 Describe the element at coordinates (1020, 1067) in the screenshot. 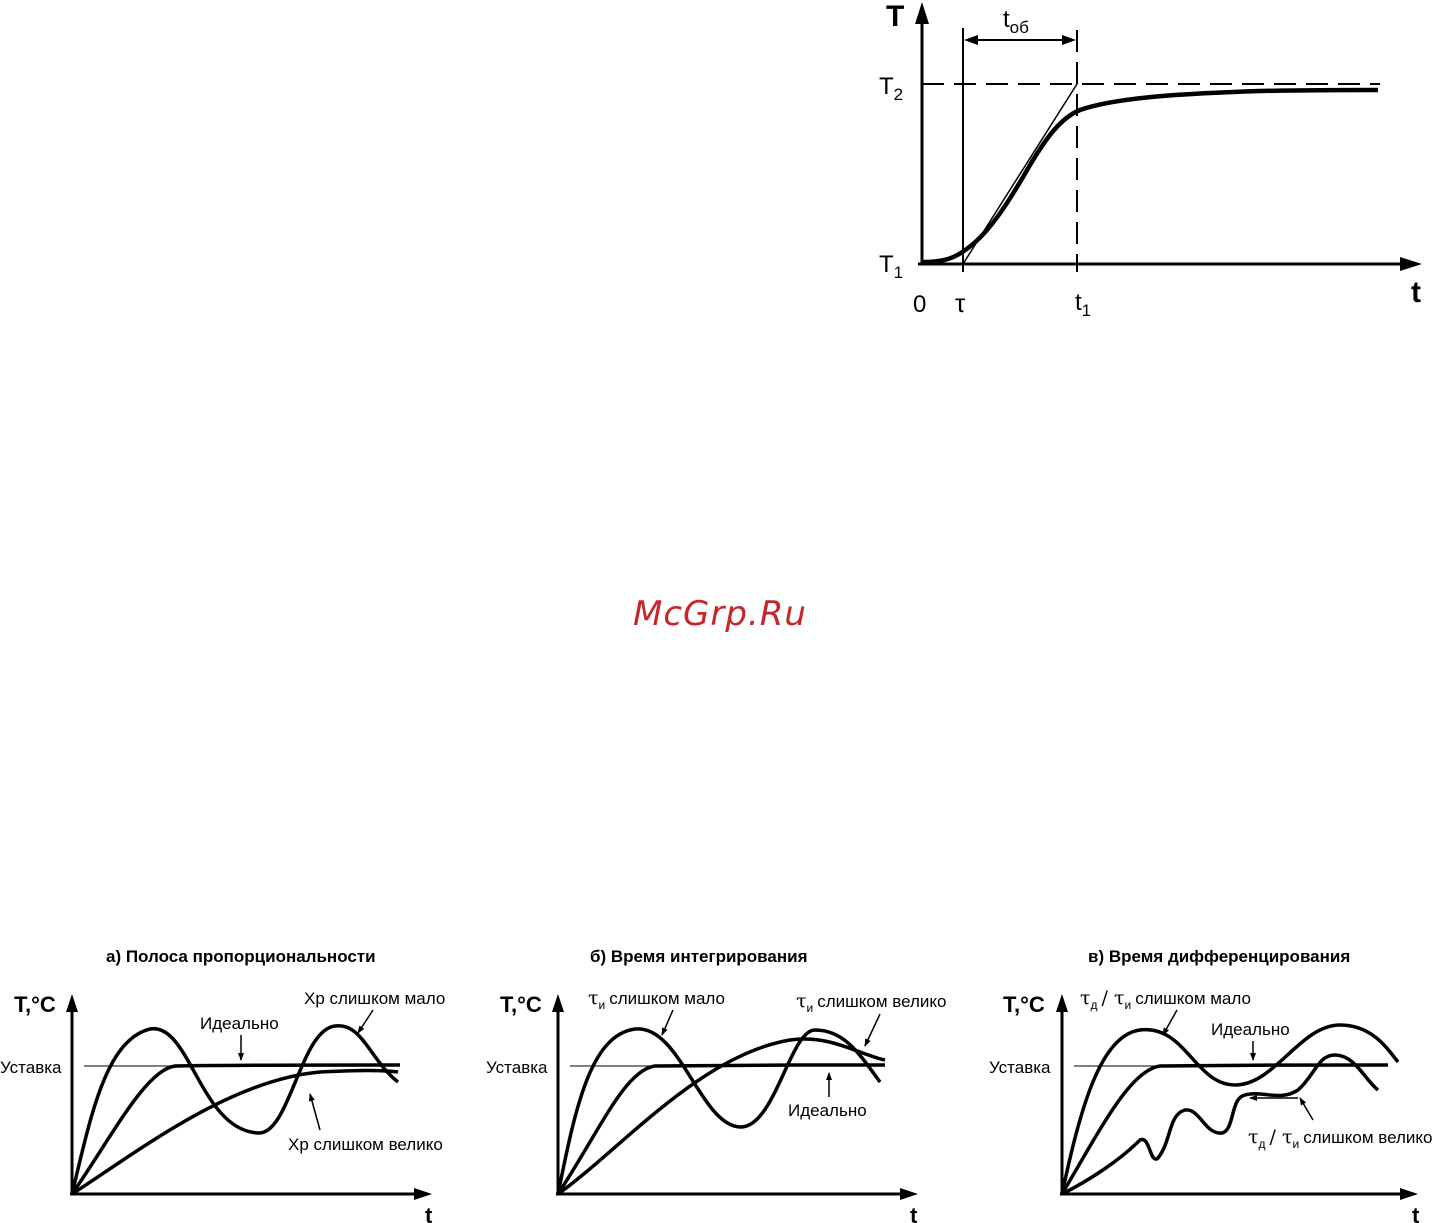

I see `panel-c-setpoint-label: Уставка` at that location.